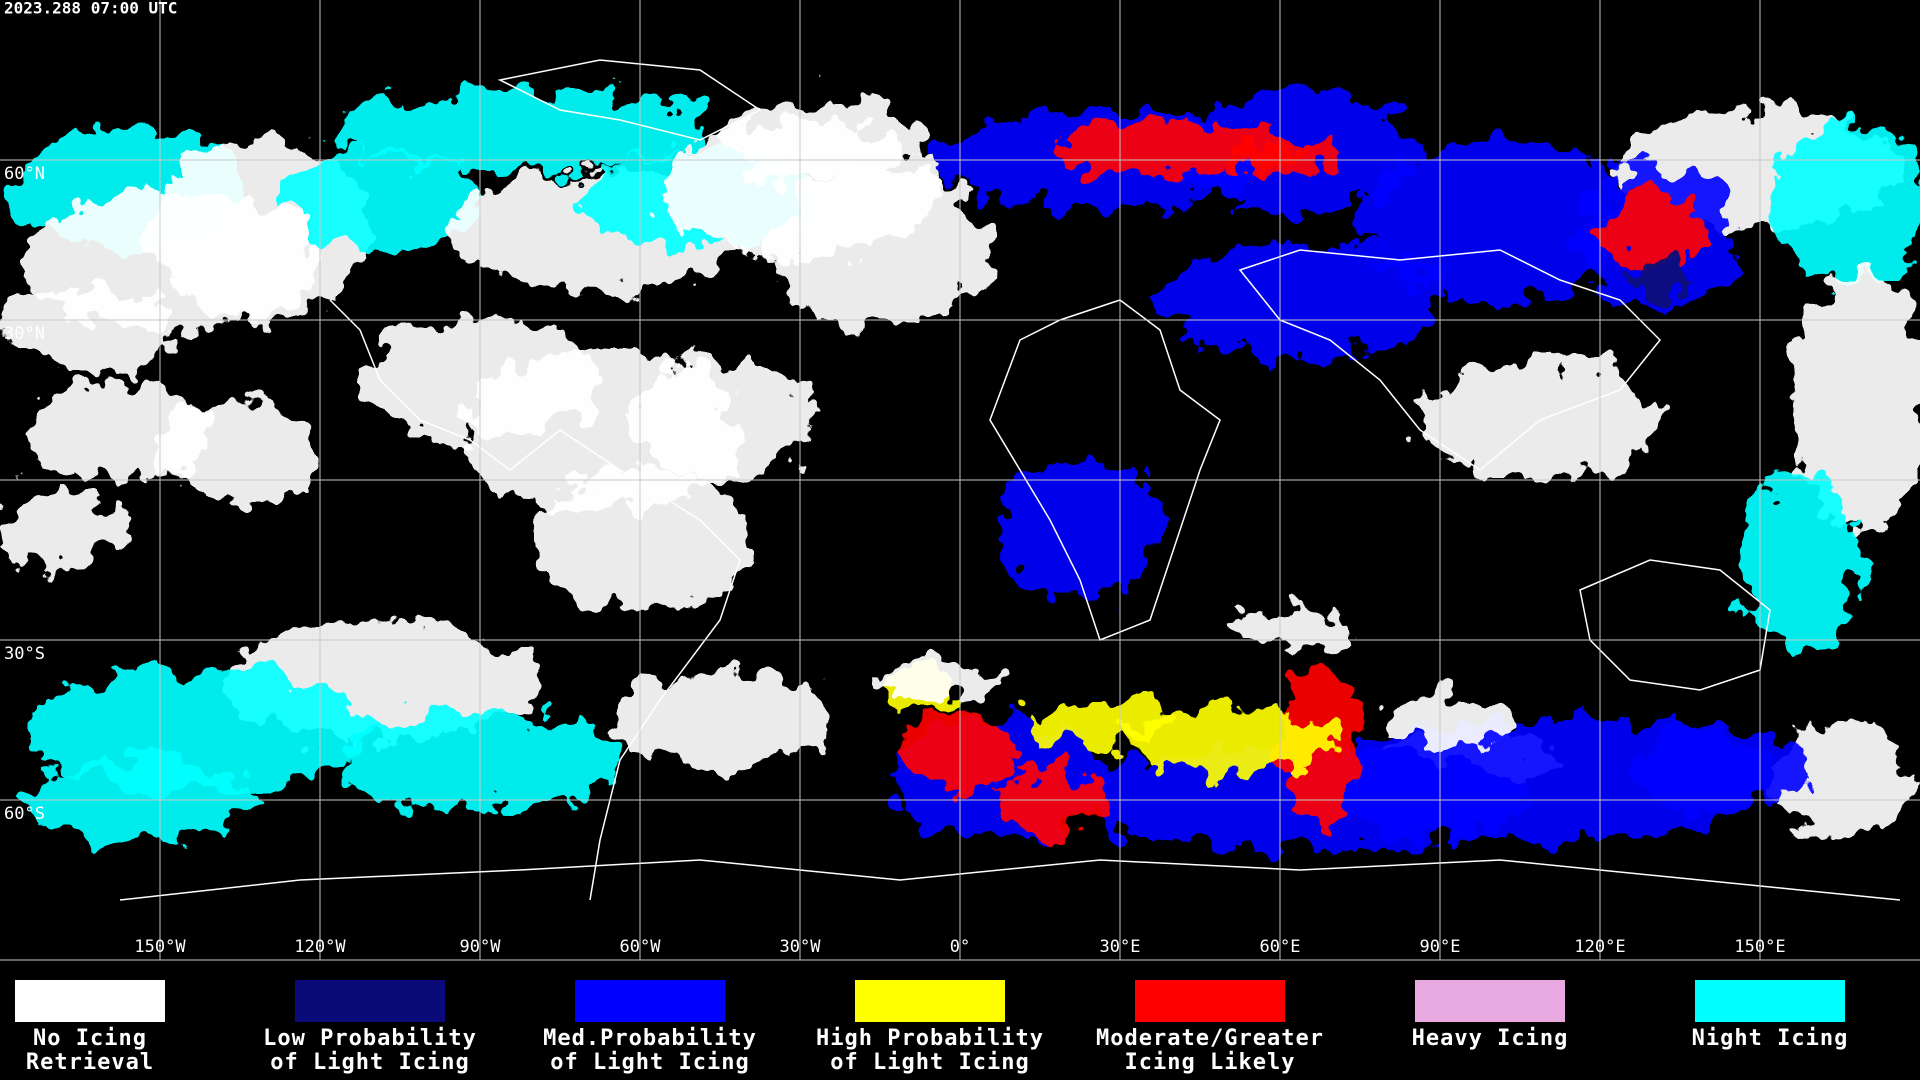  What do you see at coordinates (1280, 947) in the screenshot?
I see `longitude-label: 60°E` at bounding box center [1280, 947].